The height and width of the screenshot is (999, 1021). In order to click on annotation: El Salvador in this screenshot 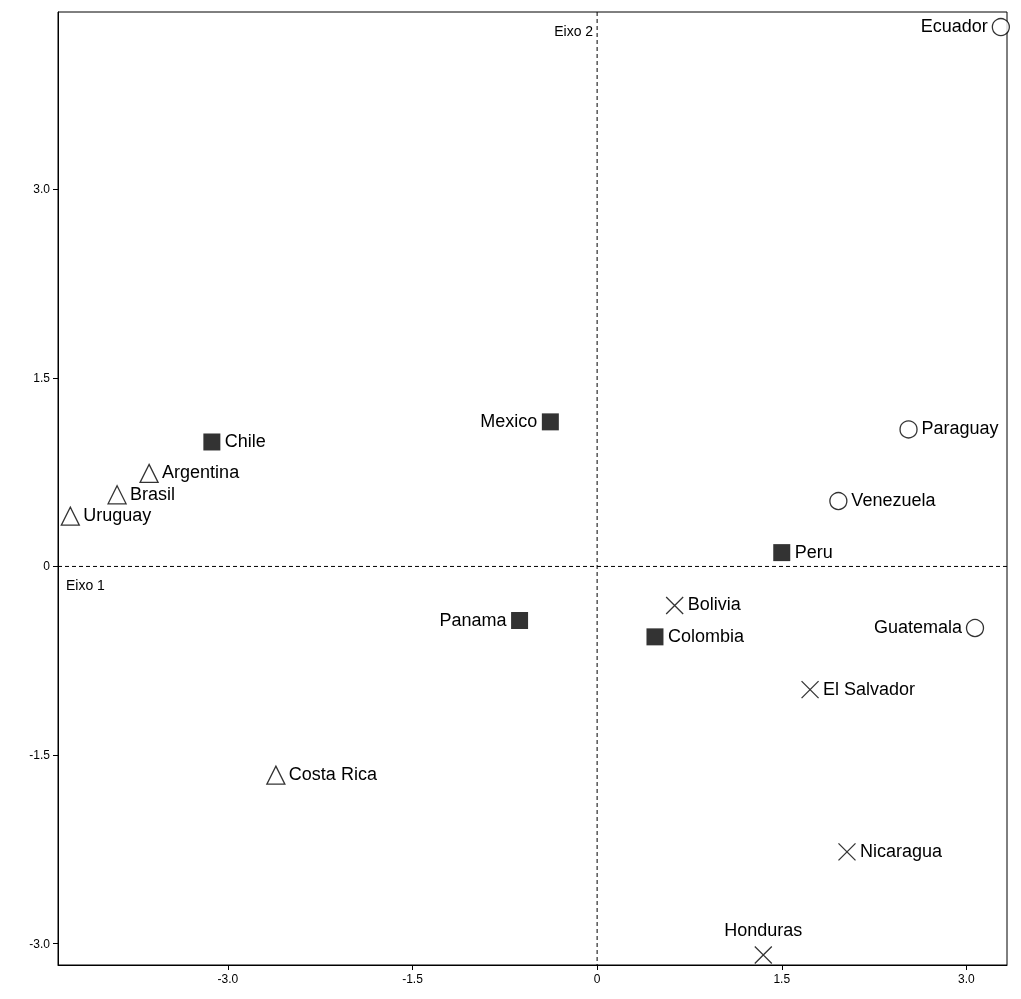, I will do `click(869, 688)`.